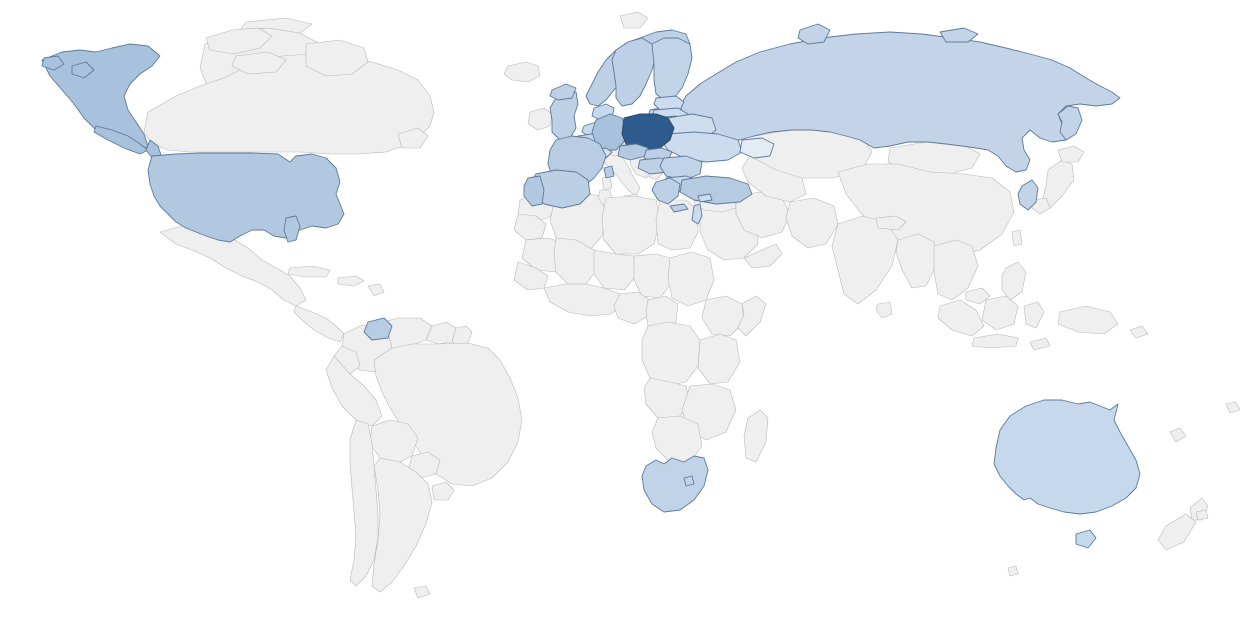  Describe the element at coordinates (309, 271) in the screenshot. I see `region-cuba` at that location.